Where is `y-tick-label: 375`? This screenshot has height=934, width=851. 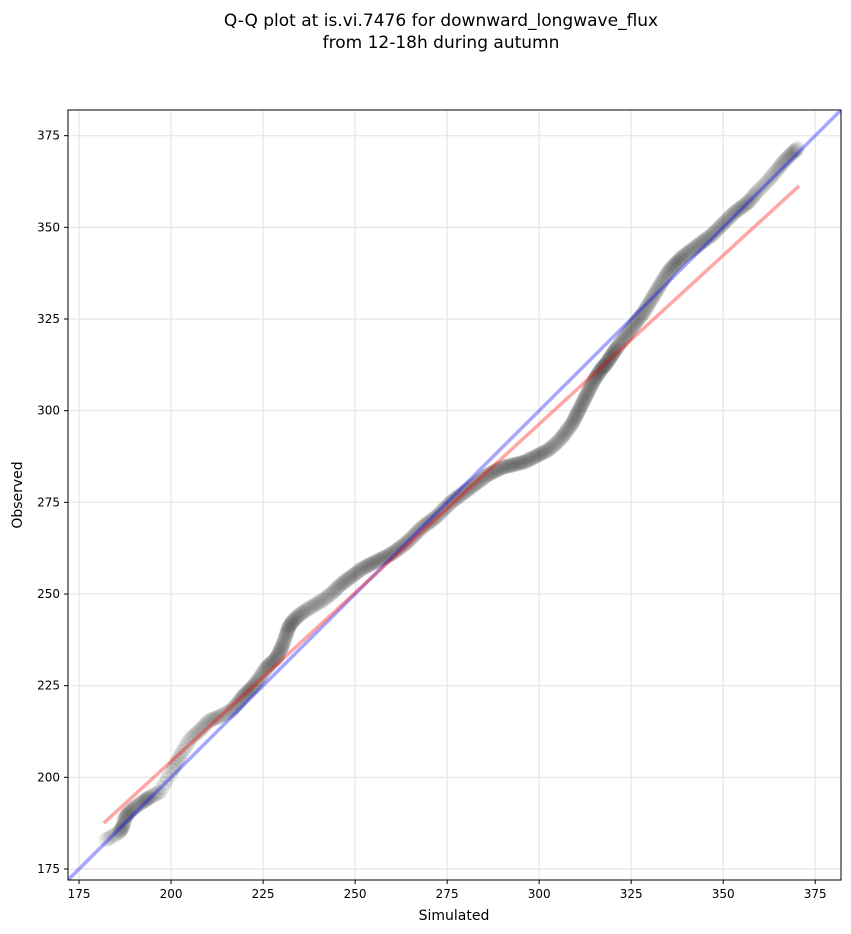 y-tick-label: 375 is located at coordinates (48, 136).